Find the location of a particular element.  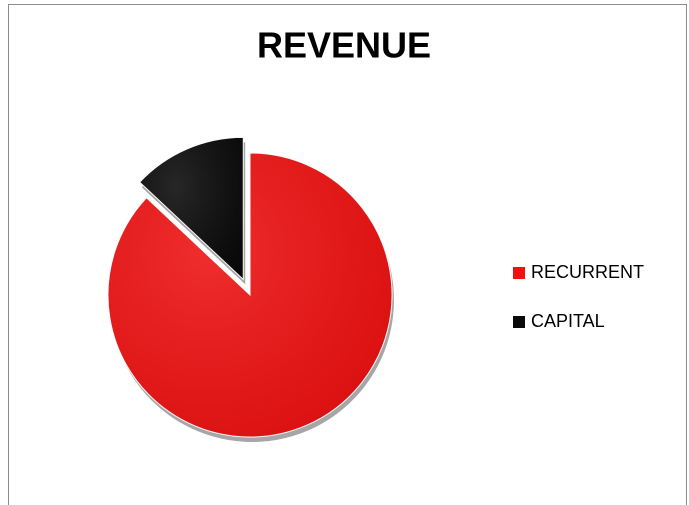

legend-label: CAPITAL is located at coordinates (568, 321).